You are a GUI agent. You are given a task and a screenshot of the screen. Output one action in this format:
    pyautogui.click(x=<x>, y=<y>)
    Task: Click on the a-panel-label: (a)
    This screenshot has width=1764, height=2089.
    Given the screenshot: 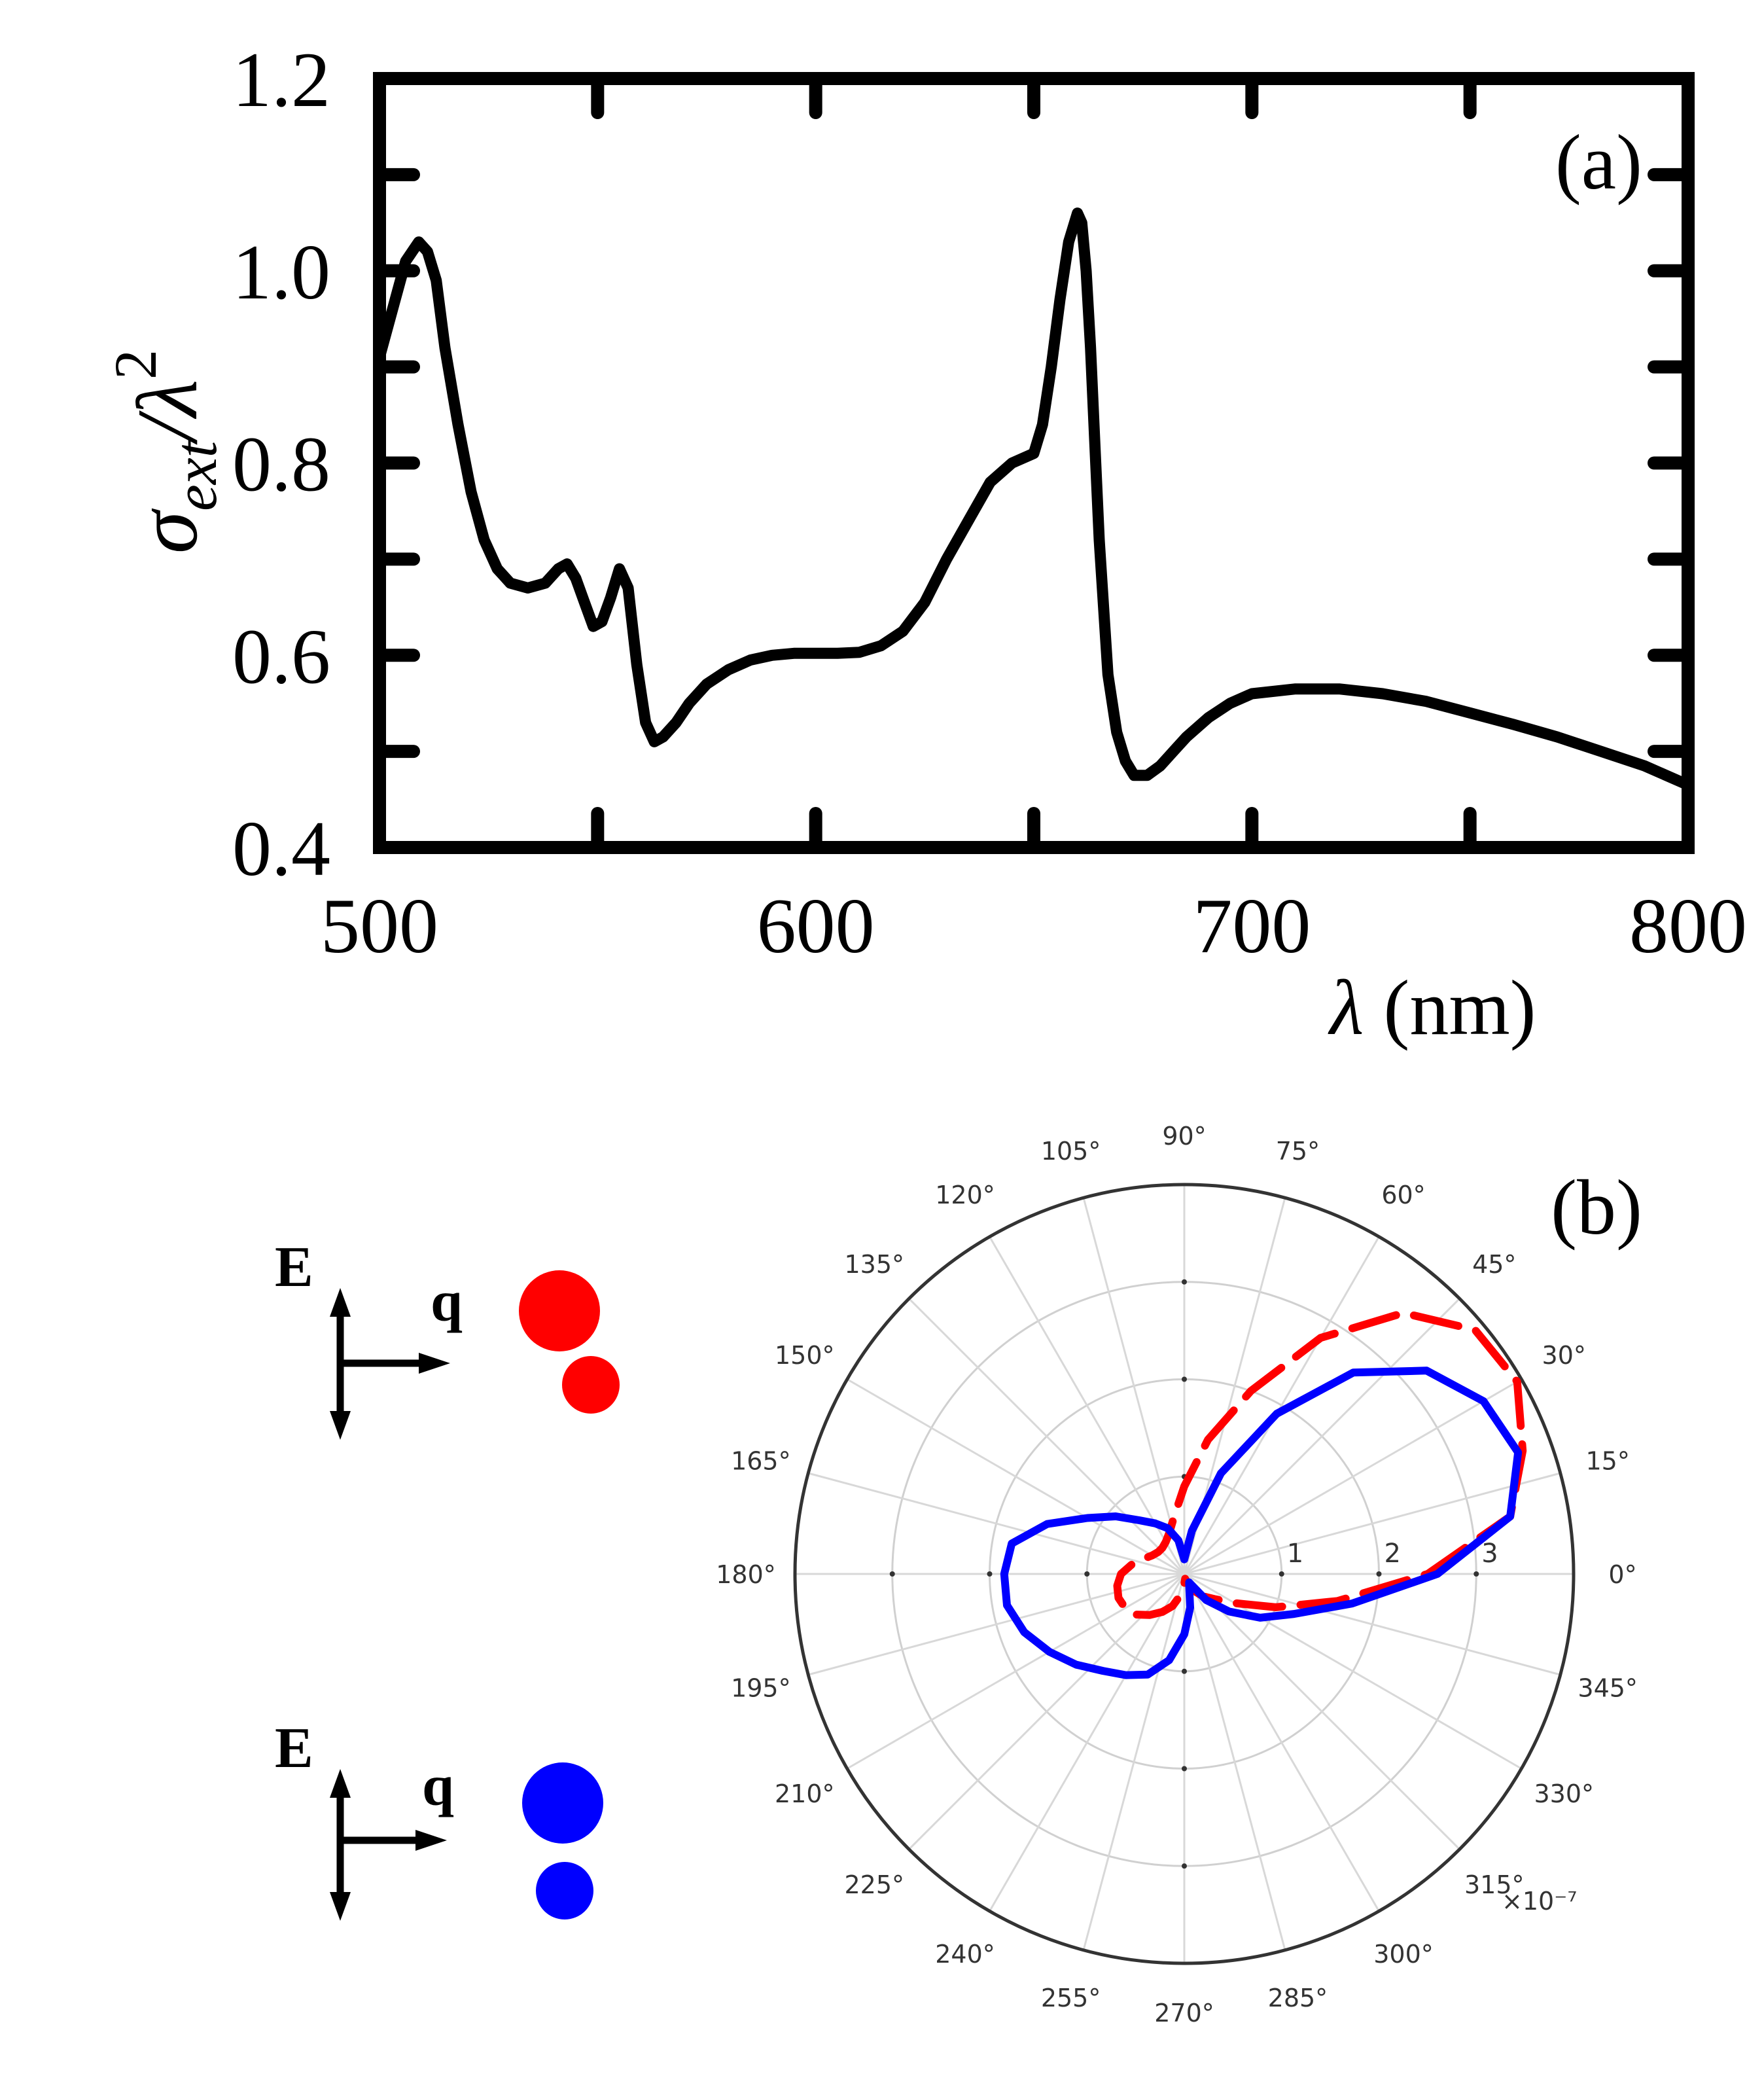 What is the action you would take?
    pyautogui.click(x=1598, y=161)
    